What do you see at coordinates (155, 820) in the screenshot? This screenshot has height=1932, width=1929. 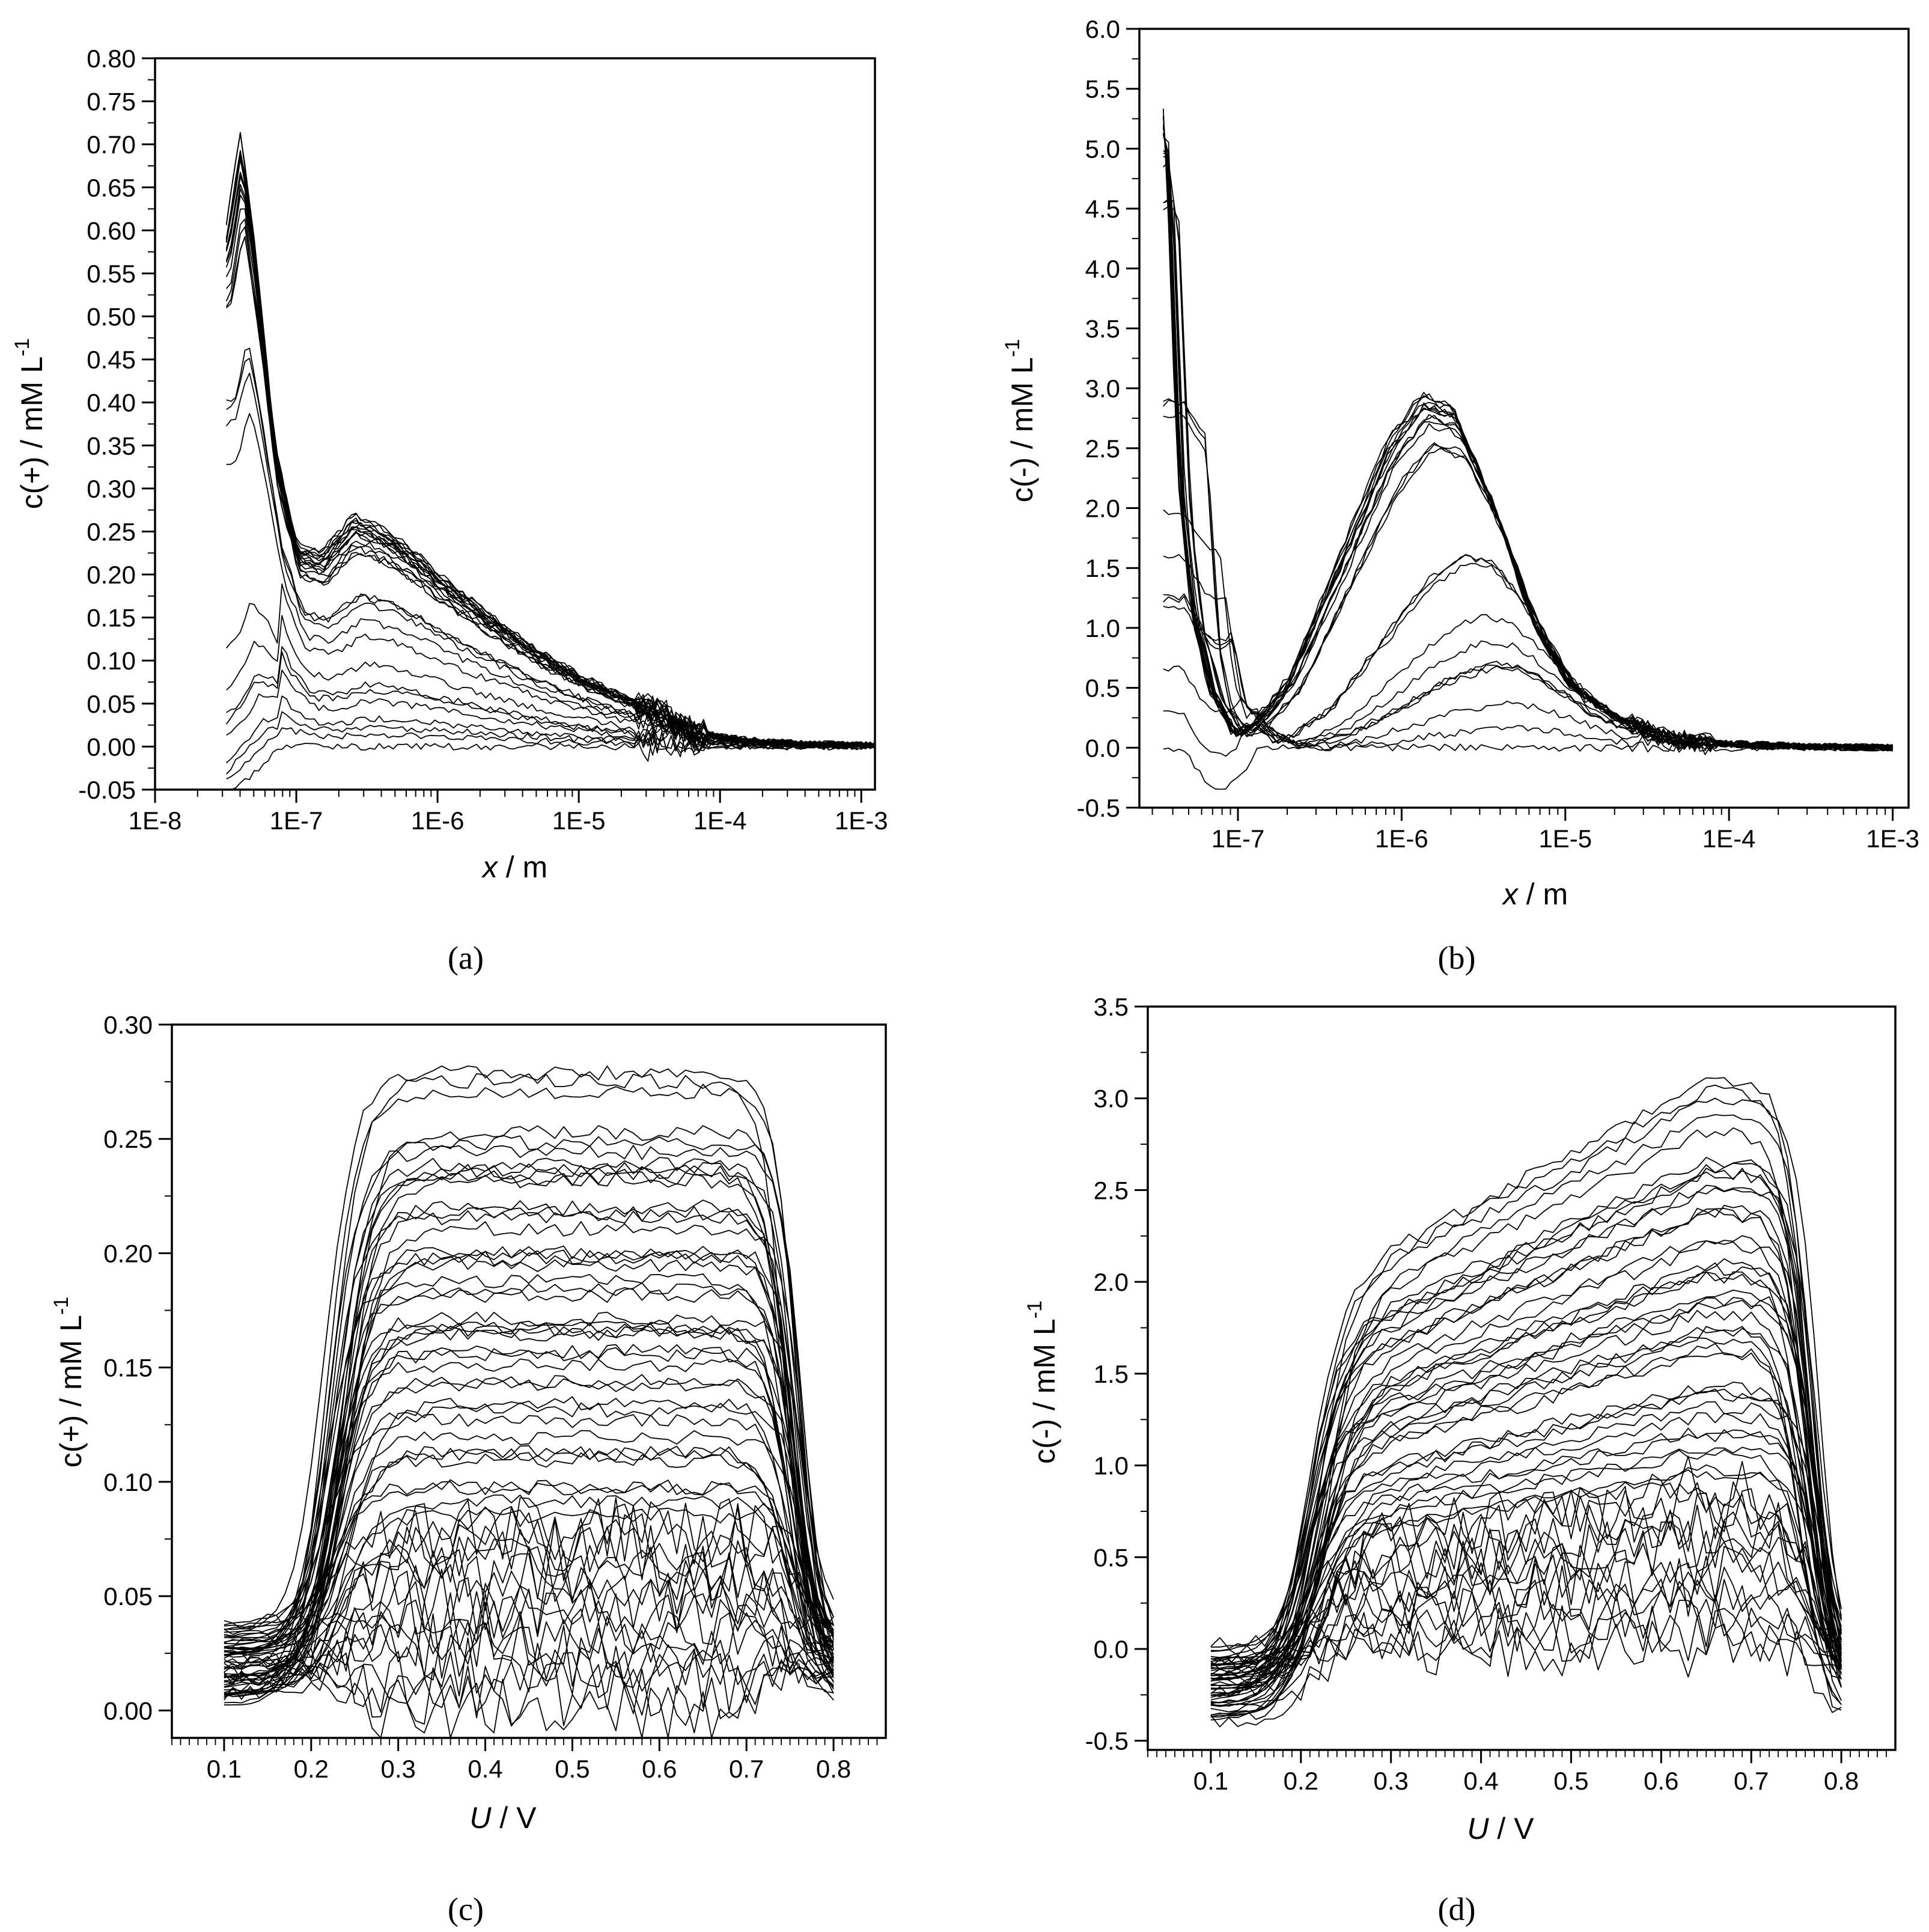 I see `panel-a-xtick-label: 1E-8` at bounding box center [155, 820].